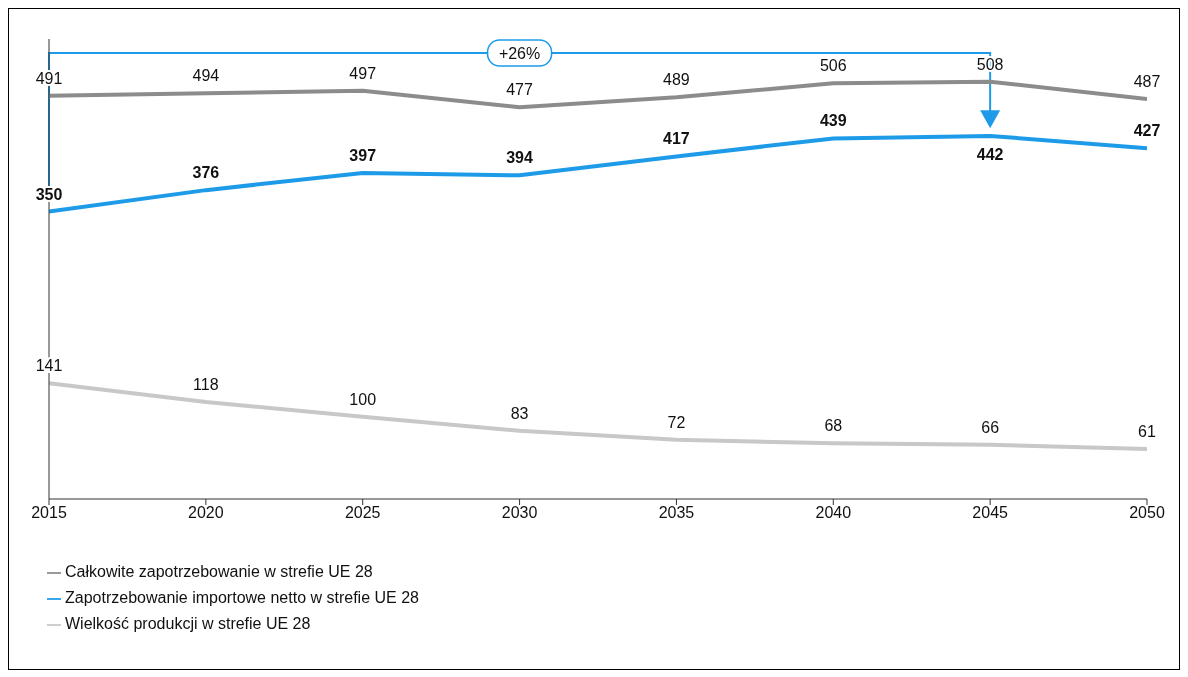 The image size is (1188, 677). What do you see at coordinates (363, 73) in the screenshot?
I see `data-label: 497` at bounding box center [363, 73].